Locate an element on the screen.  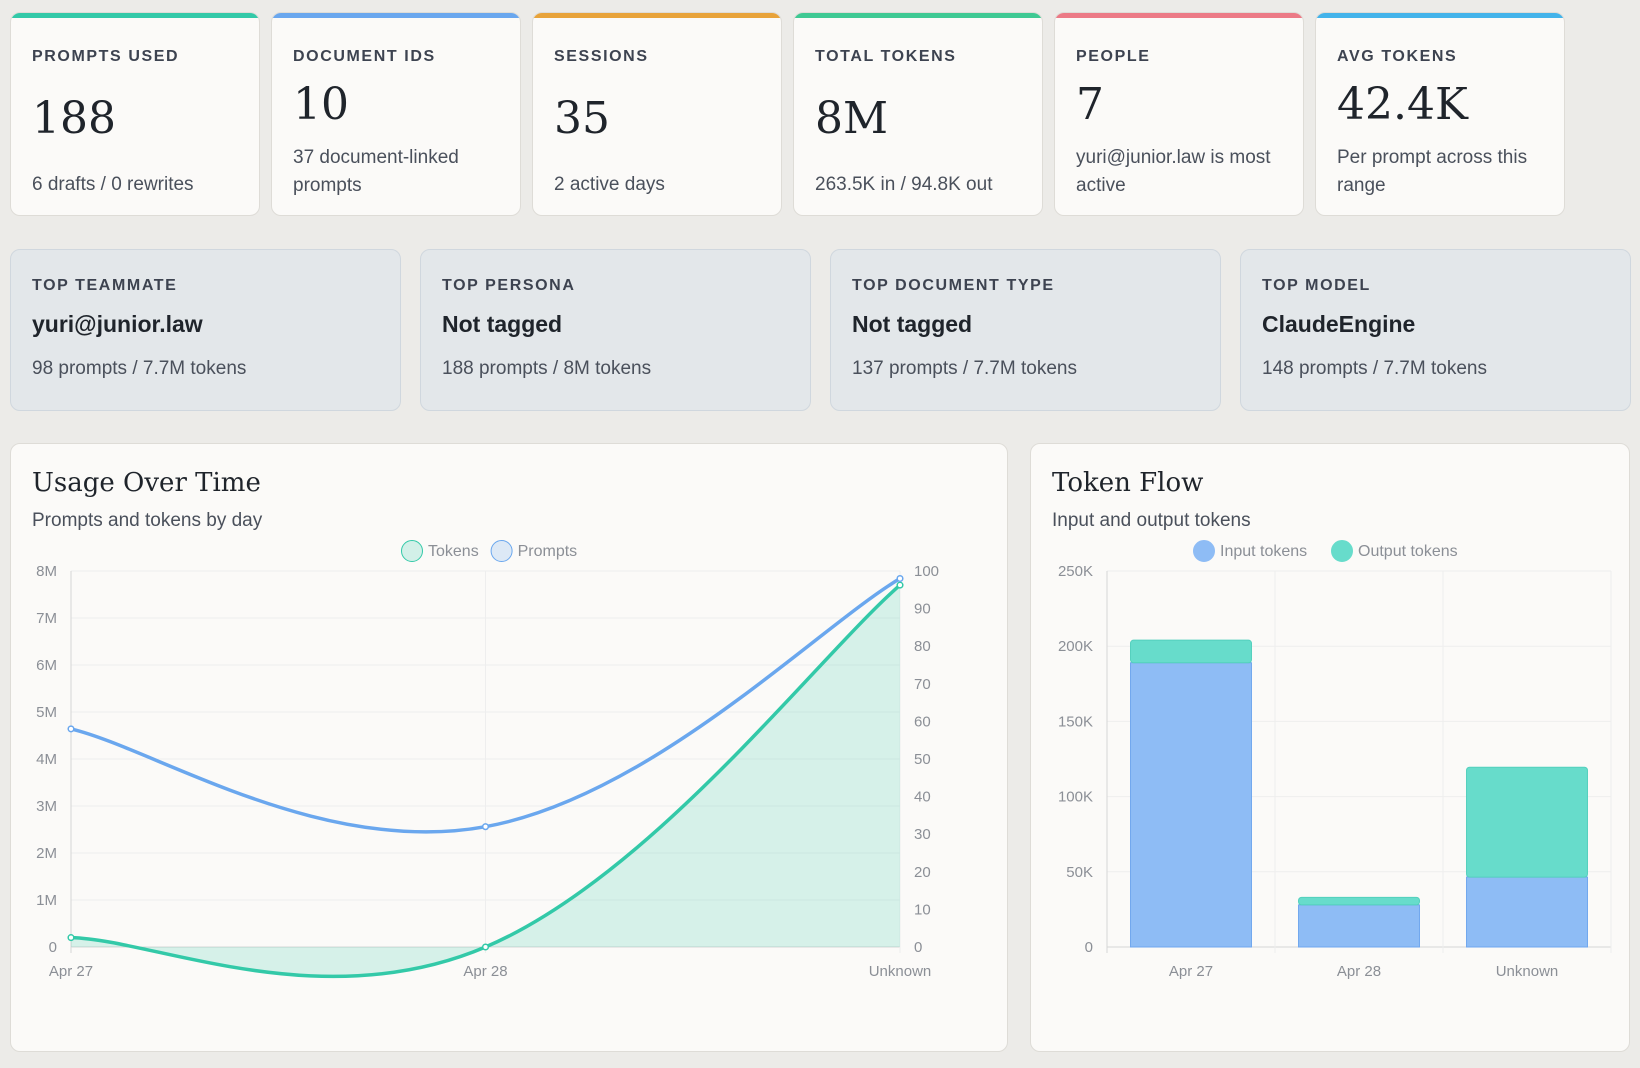
y-tick-label: 4M is located at coordinates (46, 759).